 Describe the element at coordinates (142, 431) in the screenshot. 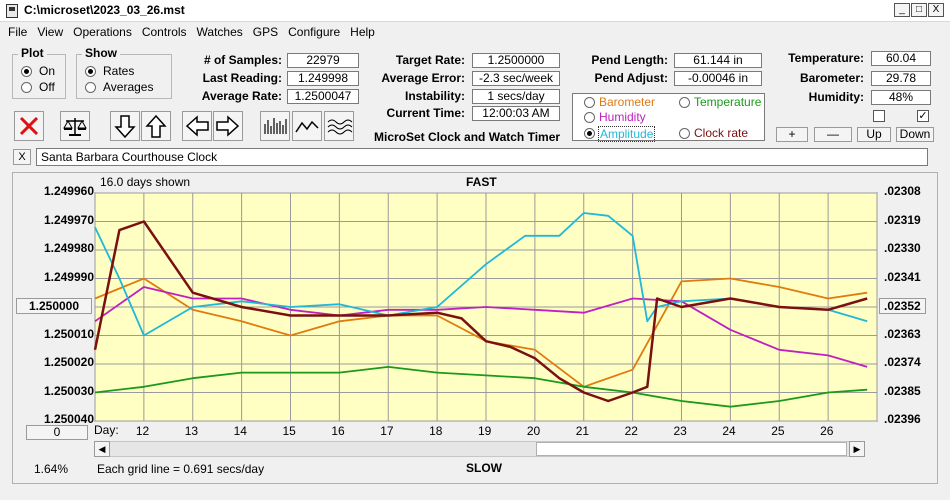

I see `x-axis-tick-label: 12` at that location.